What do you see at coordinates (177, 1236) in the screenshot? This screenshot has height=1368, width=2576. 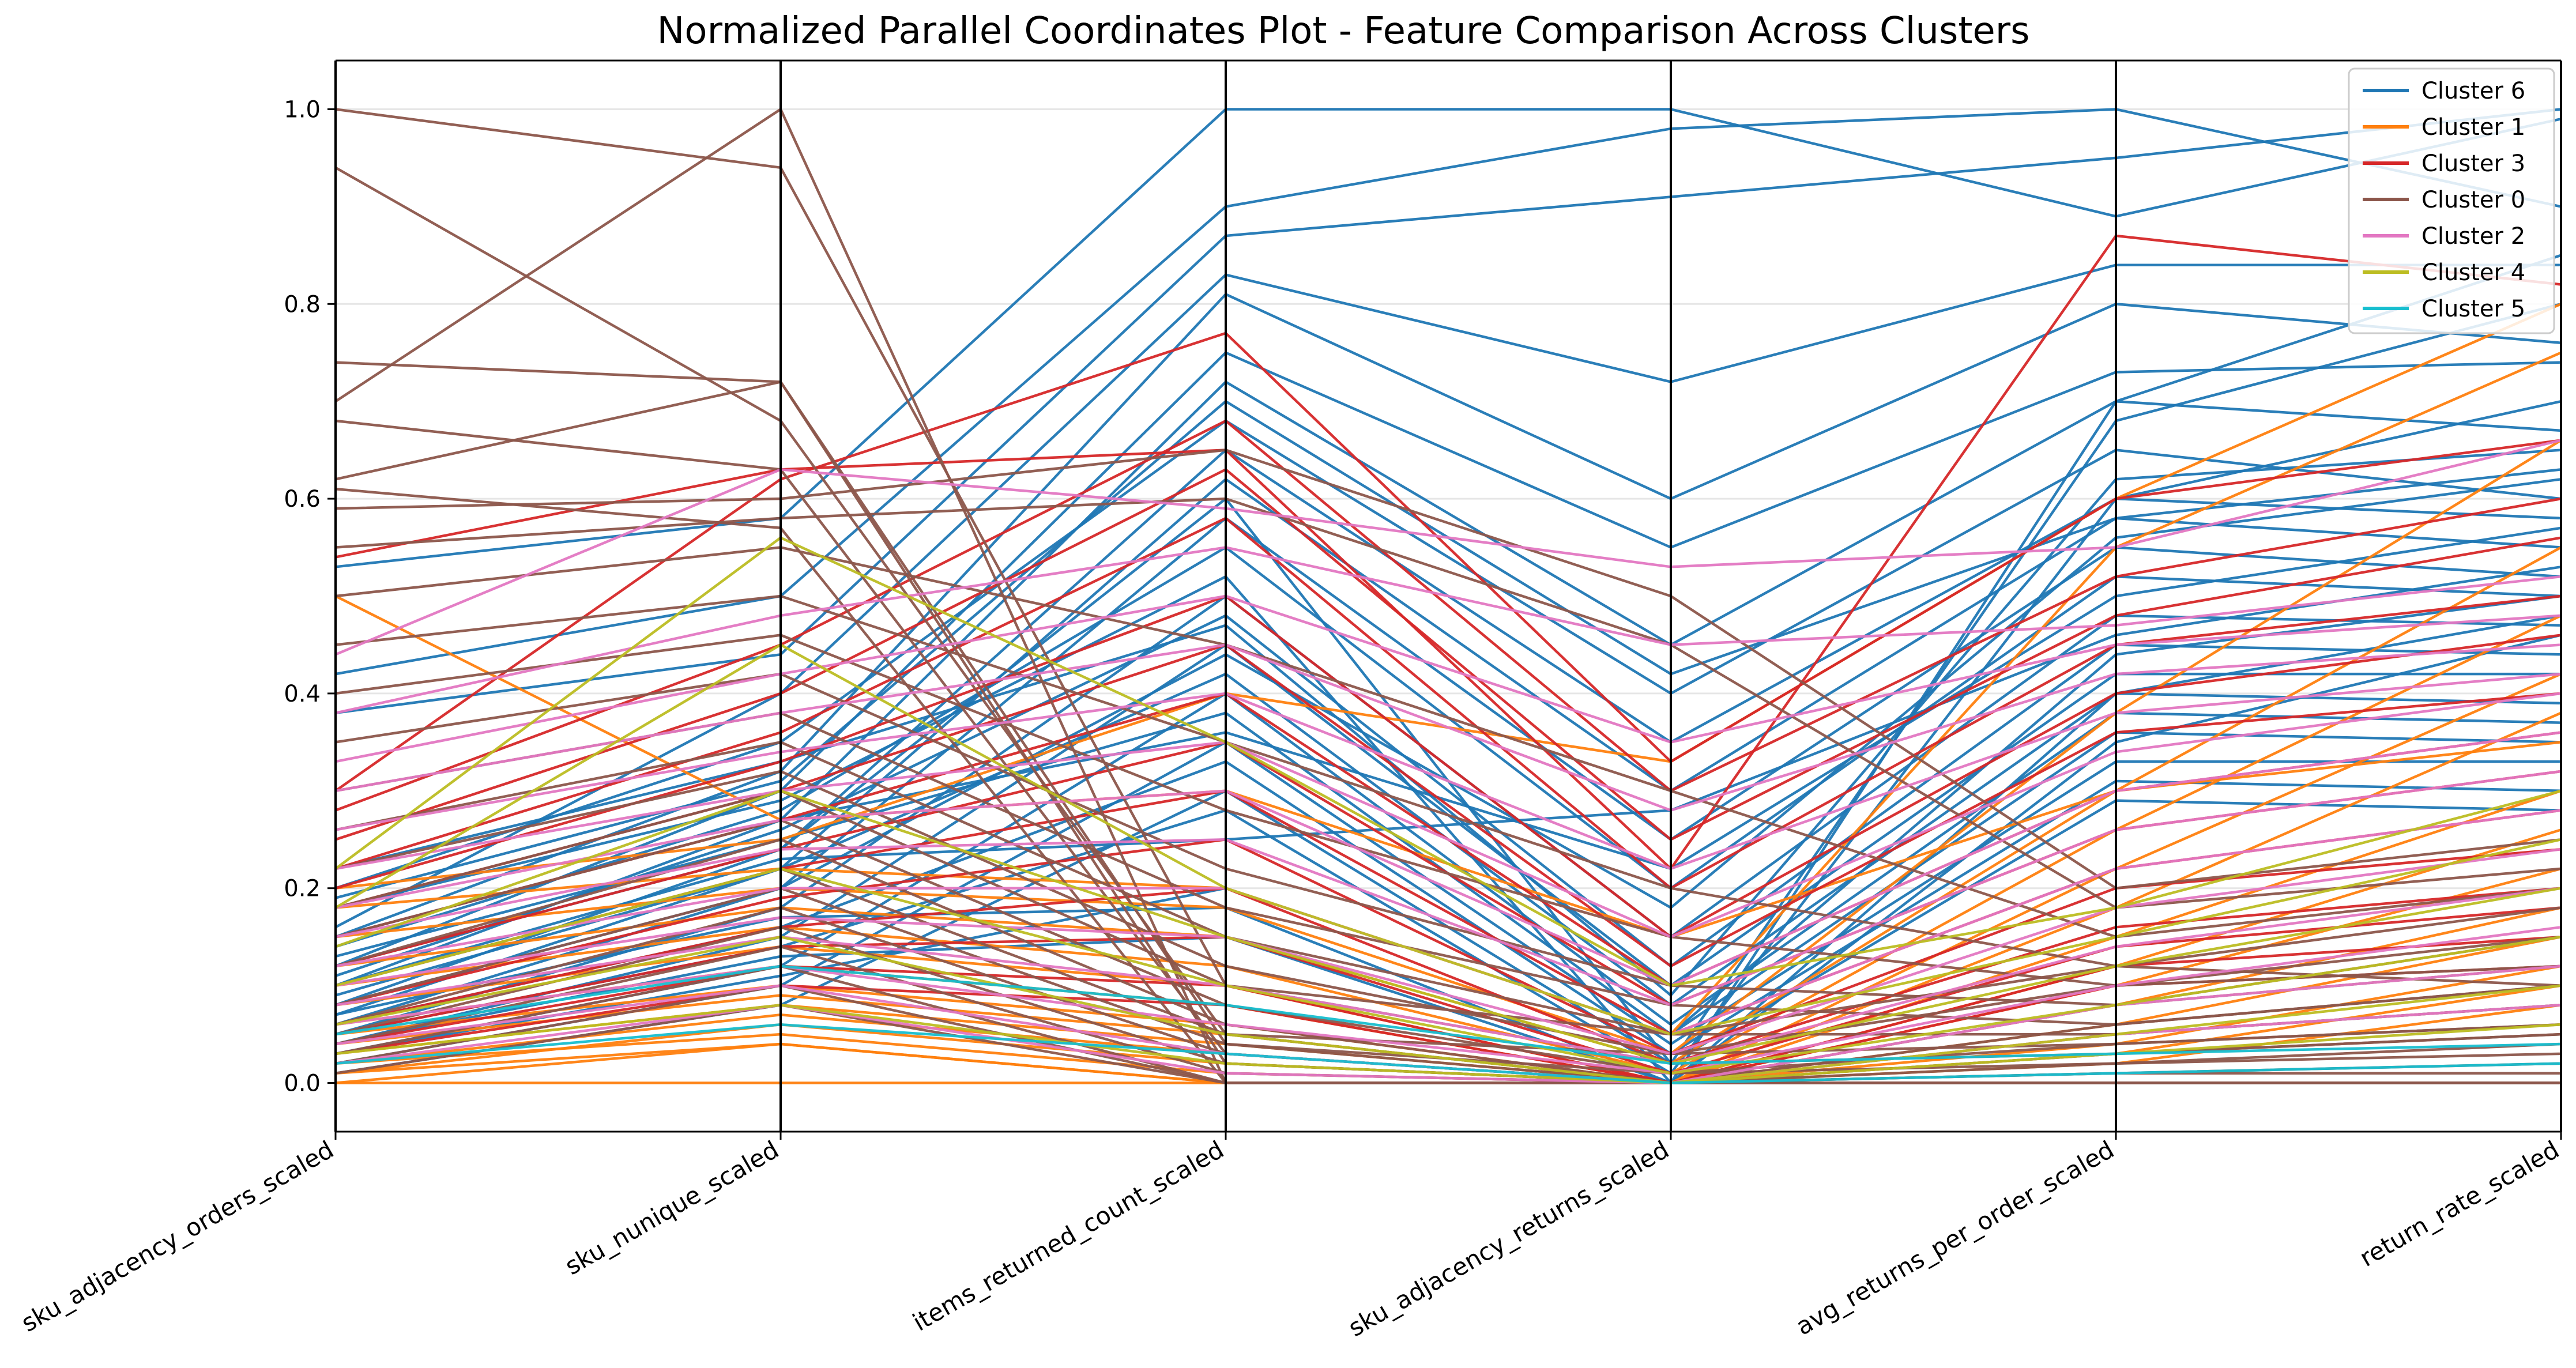 I see `axis-label-0: sku_adjacency_orders_scaled` at bounding box center [177, 1236].